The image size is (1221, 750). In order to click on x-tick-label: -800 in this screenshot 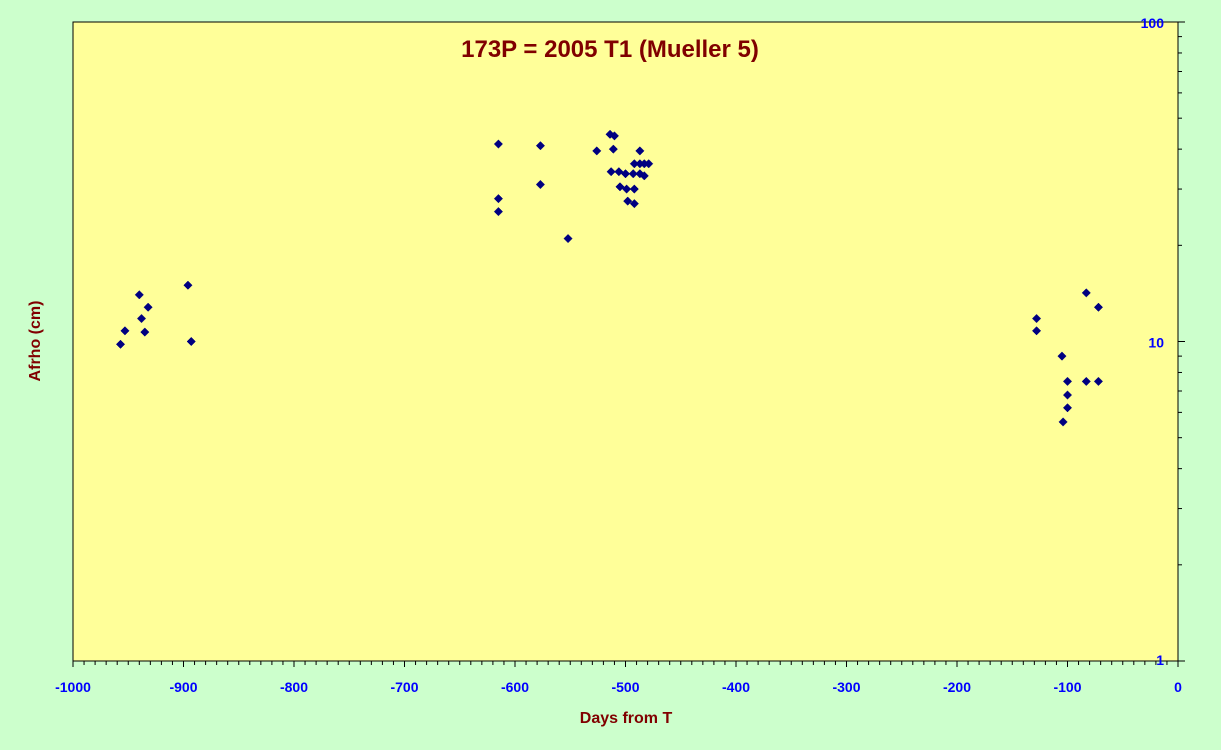, I will do `click(294, 687)`.